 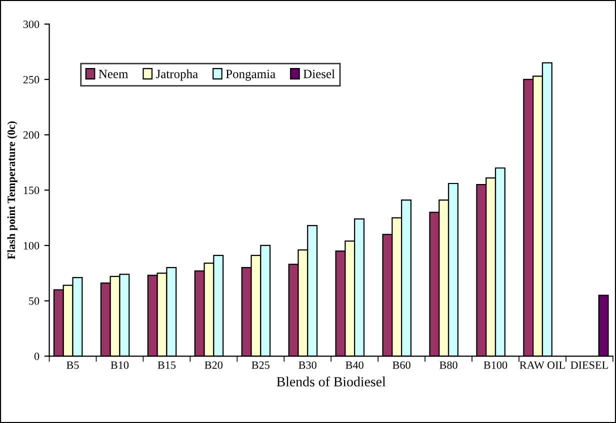 What do you see at coordinates (119, 365) in the screenshot?
I see `x-tick-label: B10` at bounding box center [119, 365].